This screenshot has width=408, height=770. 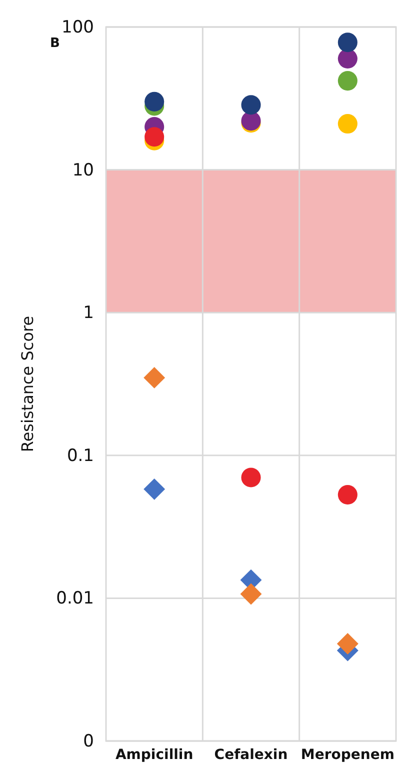 What do you see at coordinates (88, 741) in the screenshot?
I see `y-tick-label: 0` at bounding box center [88, 741].